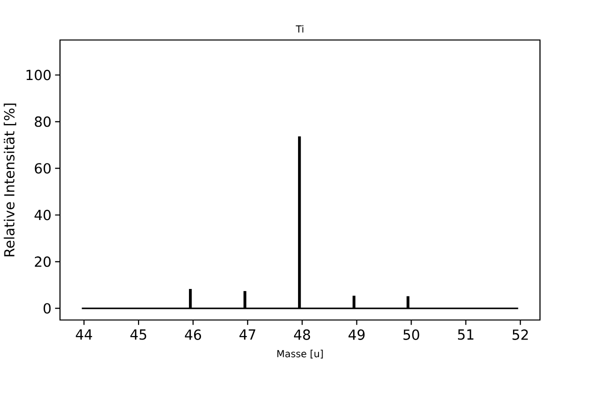  Describe the element at coordinates (47, 308) in the screenshot. I see `y-tick-label: 0` at that location.